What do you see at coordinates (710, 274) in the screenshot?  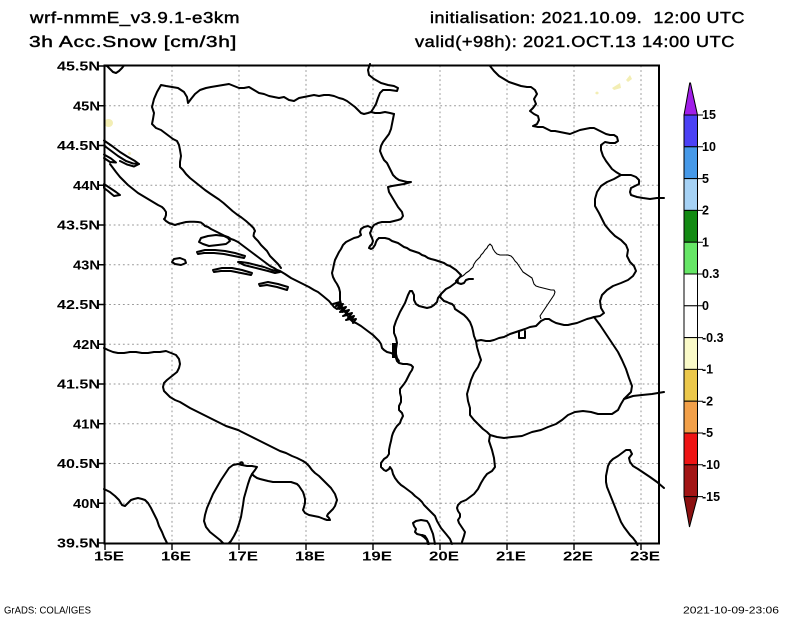 I see `svg-text: 0.3` at bounding box center [710, 274].